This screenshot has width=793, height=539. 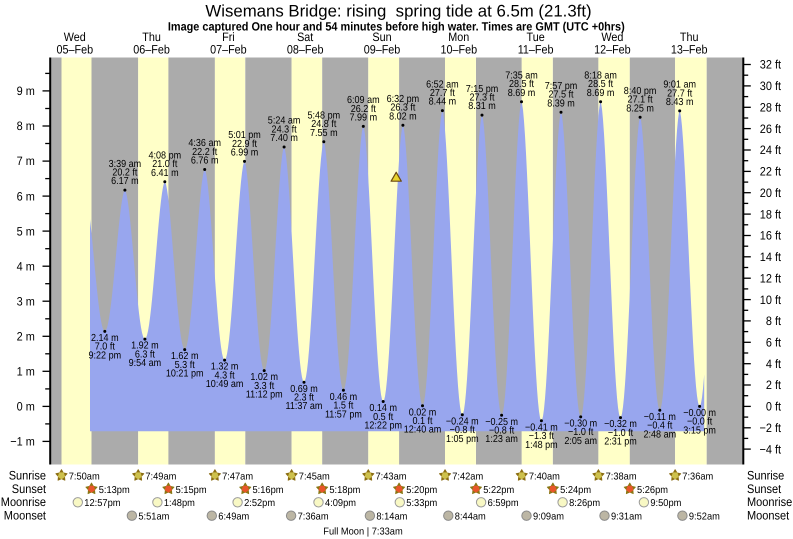 What do you see at coordinates (771, 449) in the screenshot?
I see `svg-text: −4 ft` at bounding box center [771, 449].